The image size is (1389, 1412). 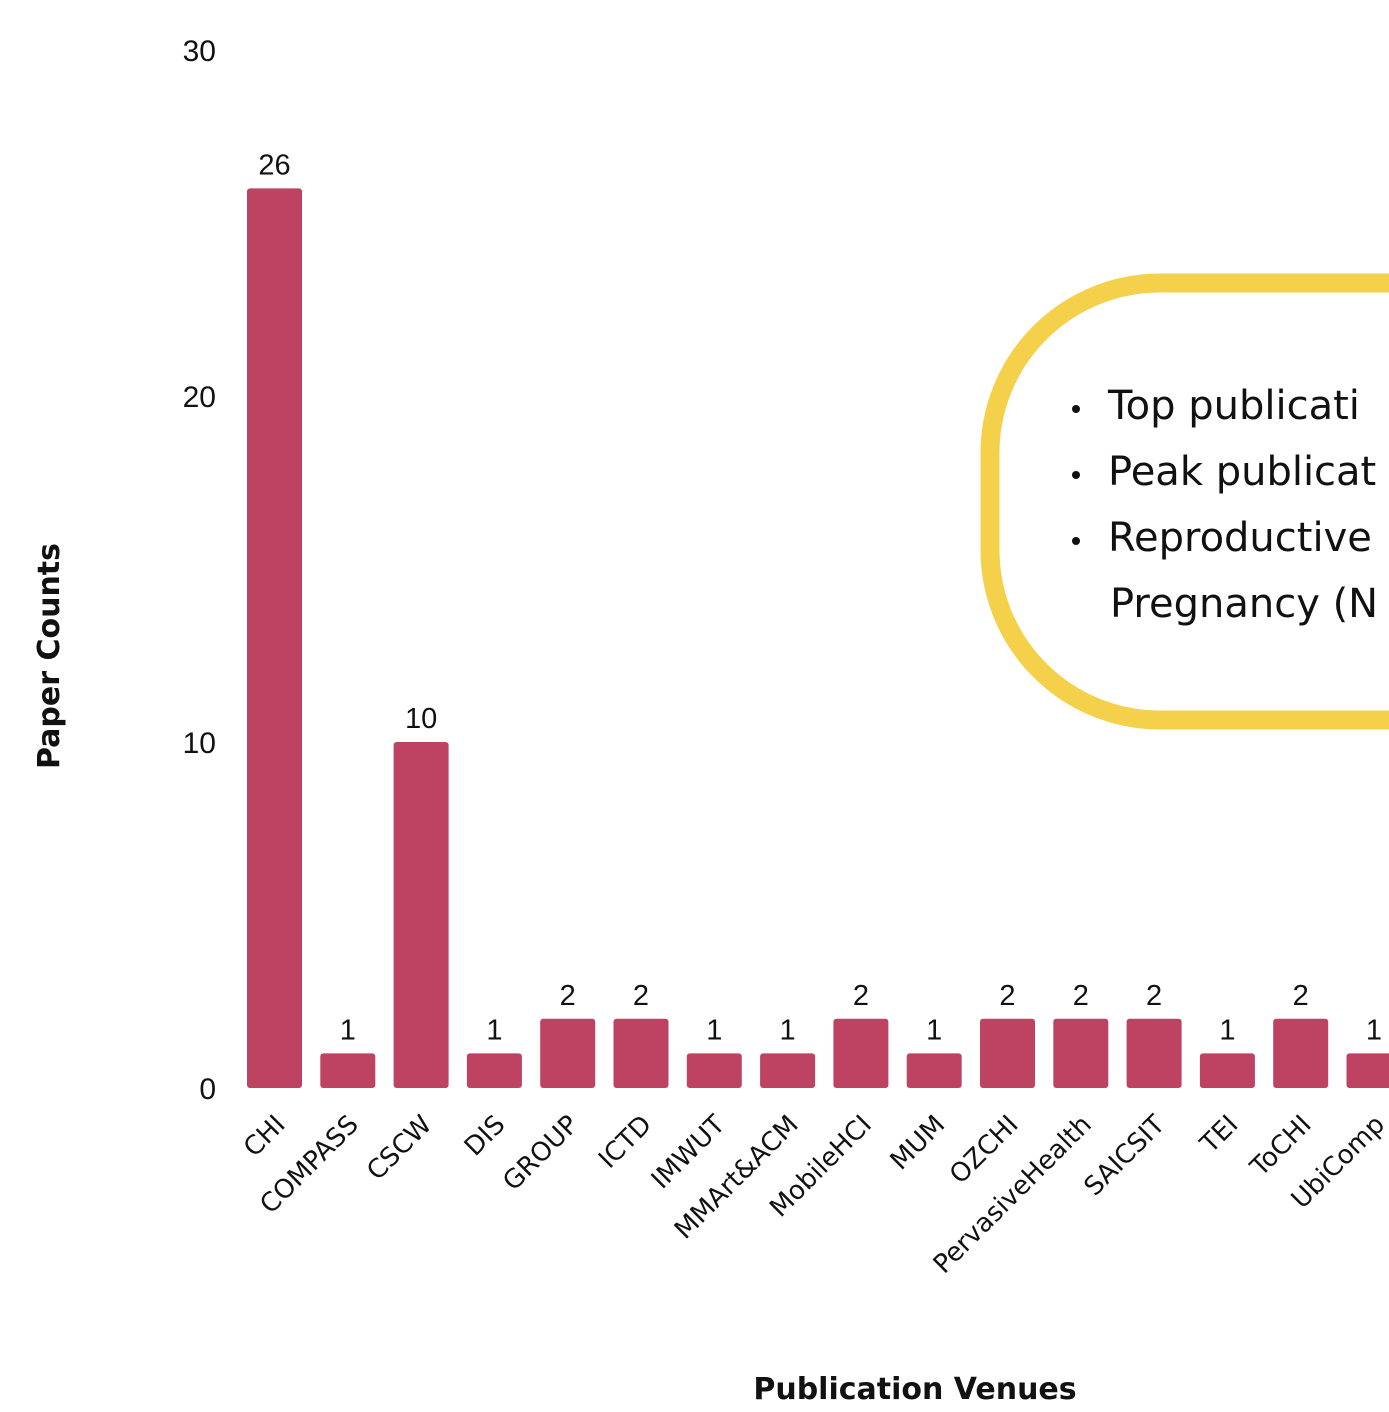 I want to click on category-label: TEI, so click(x=1219, y=1135).